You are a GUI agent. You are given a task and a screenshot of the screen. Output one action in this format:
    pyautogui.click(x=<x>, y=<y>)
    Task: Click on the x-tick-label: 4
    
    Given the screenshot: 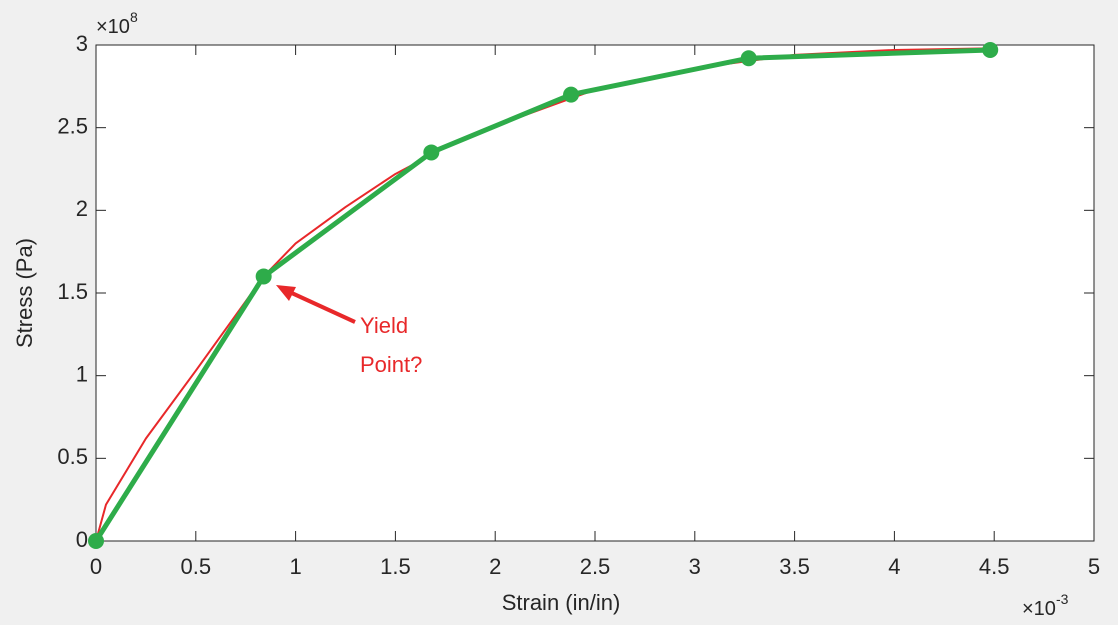 What is the action you would take?
    pyautogui.click(x=894, y=566)
    